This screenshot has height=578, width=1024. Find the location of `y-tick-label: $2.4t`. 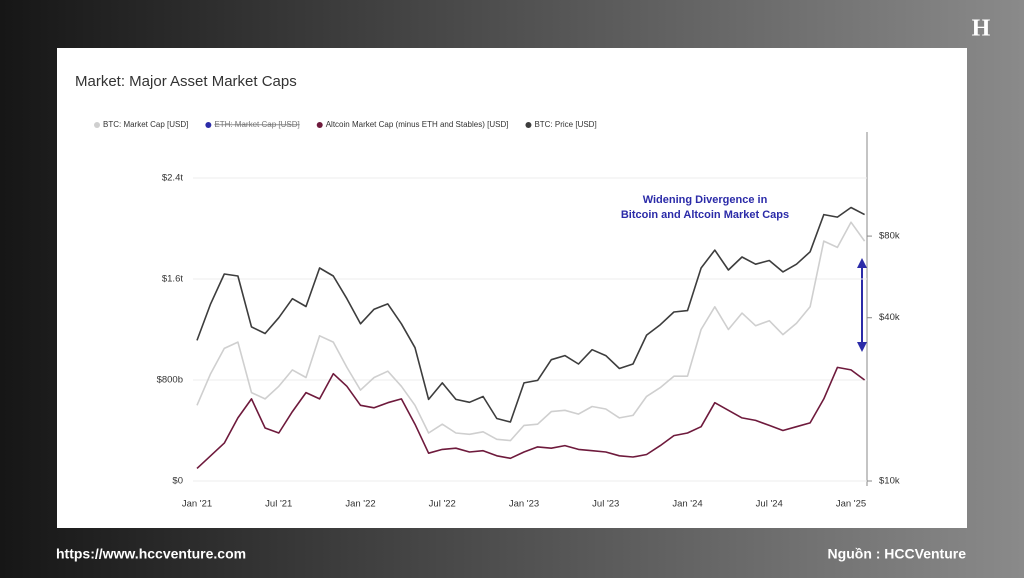

y-tick-label: $2.4t is located at coordinates (172, 178).